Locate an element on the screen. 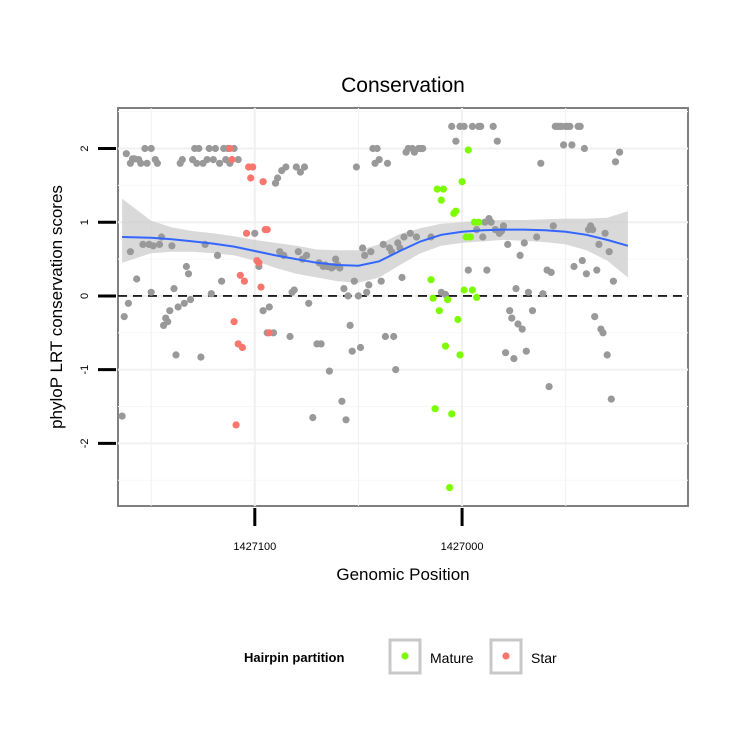 This screenshot has height=750, width=750. legend-label-mature: Mature is located at coordinates (452, 658).